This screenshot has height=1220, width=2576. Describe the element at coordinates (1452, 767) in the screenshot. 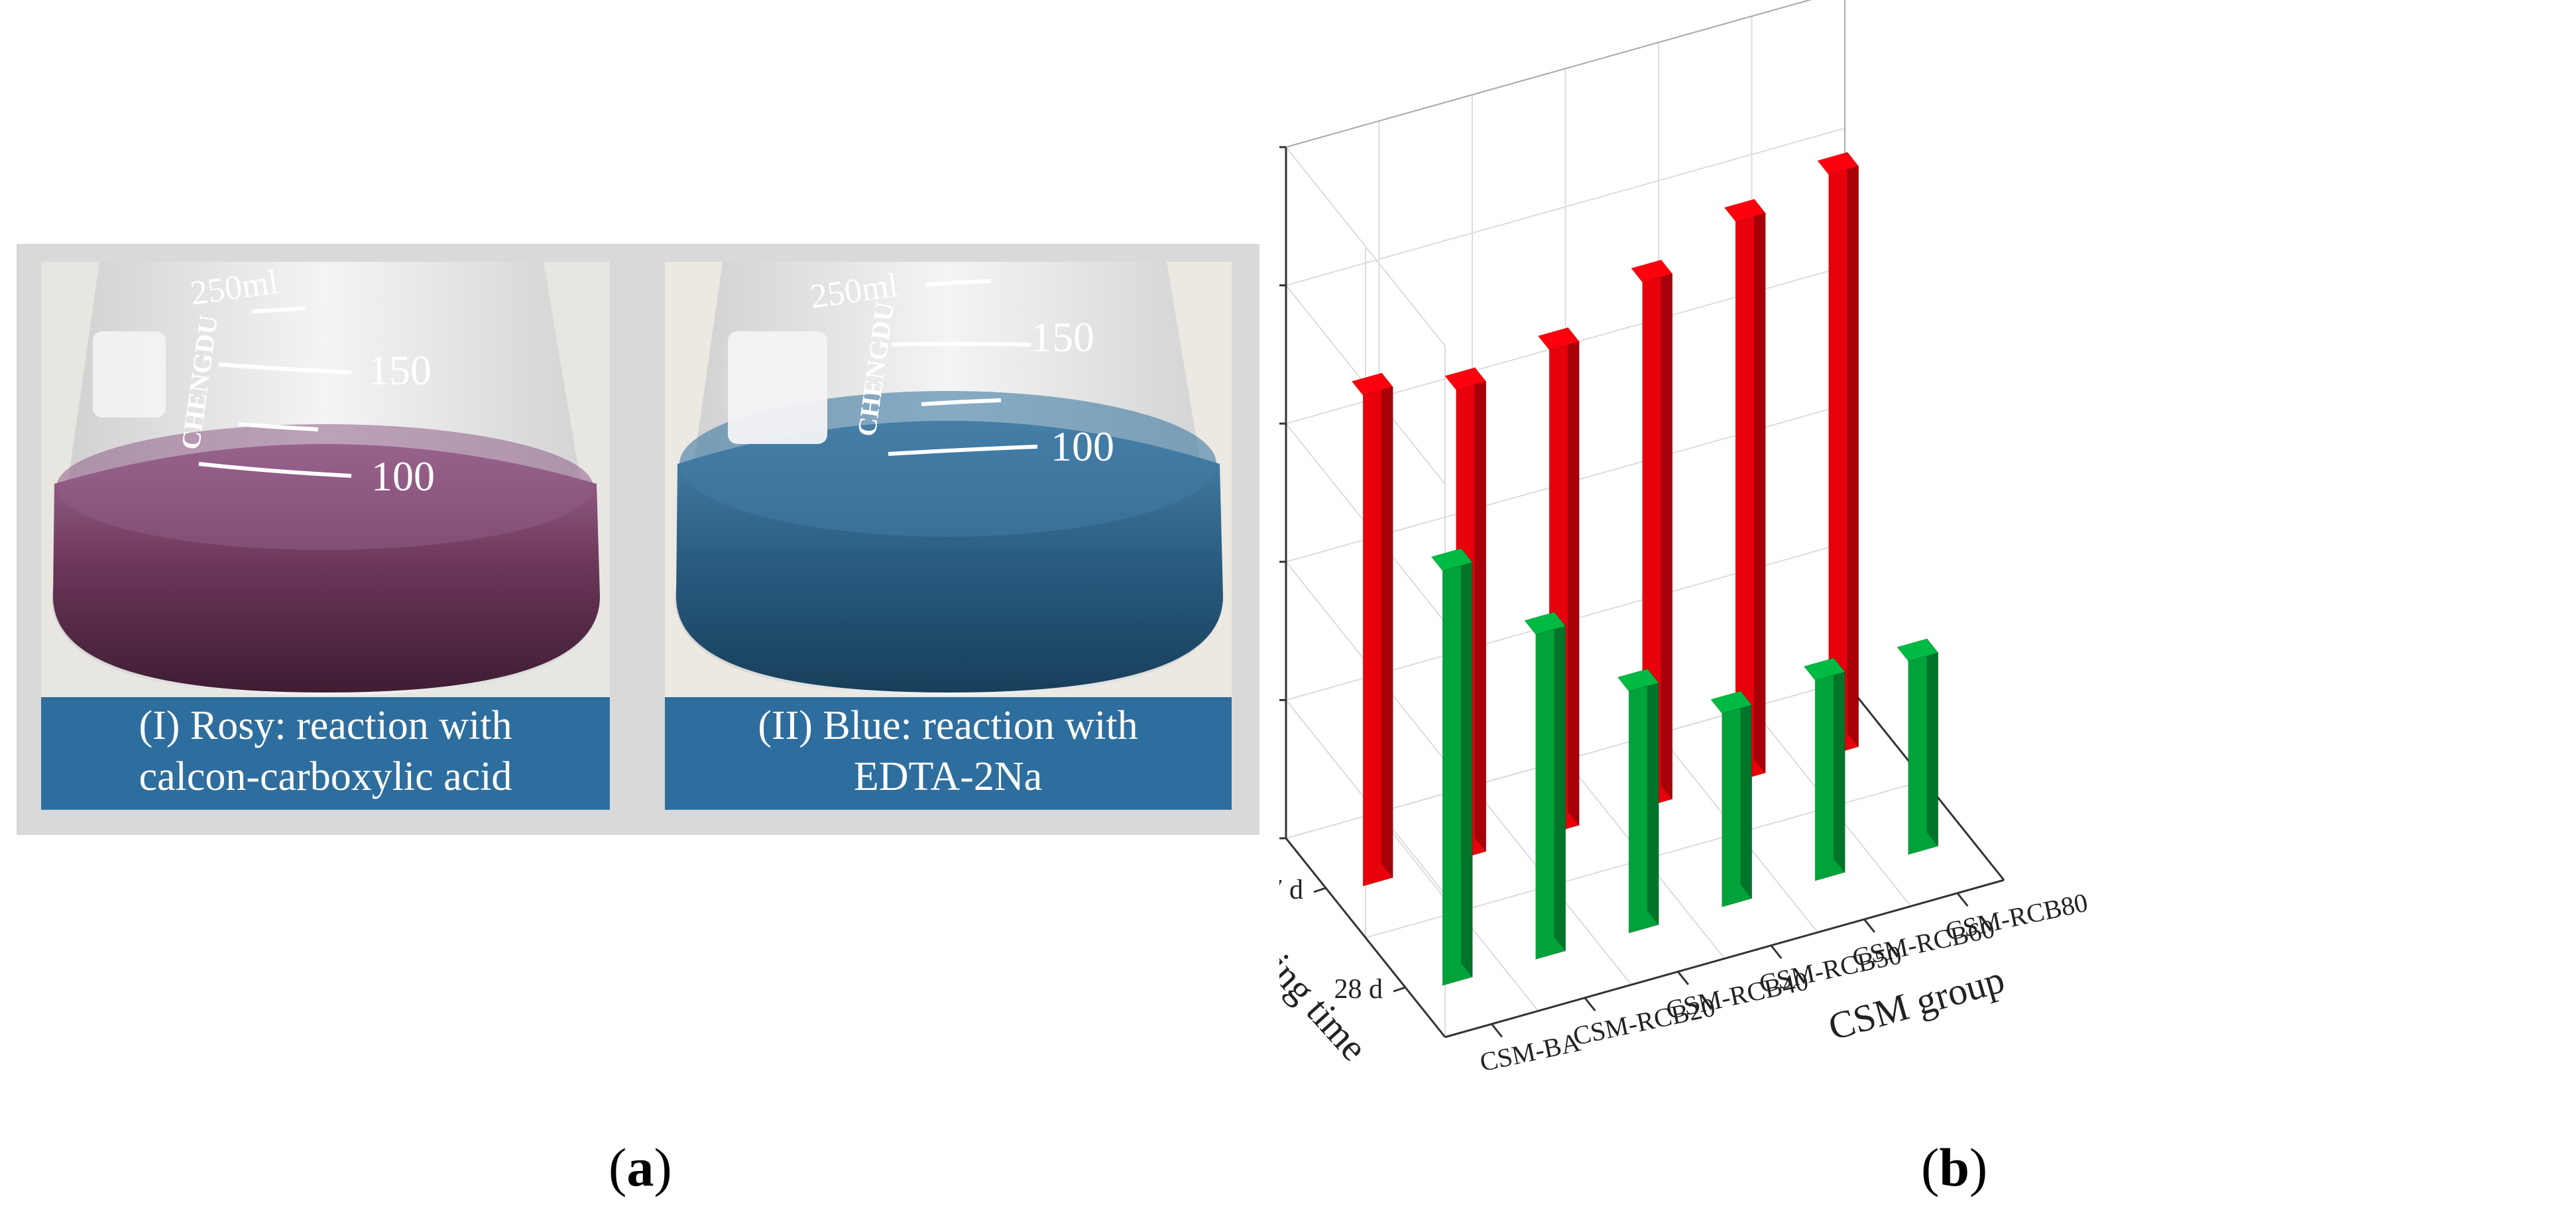

I see `bar-28d-CSM-BA` at that location.